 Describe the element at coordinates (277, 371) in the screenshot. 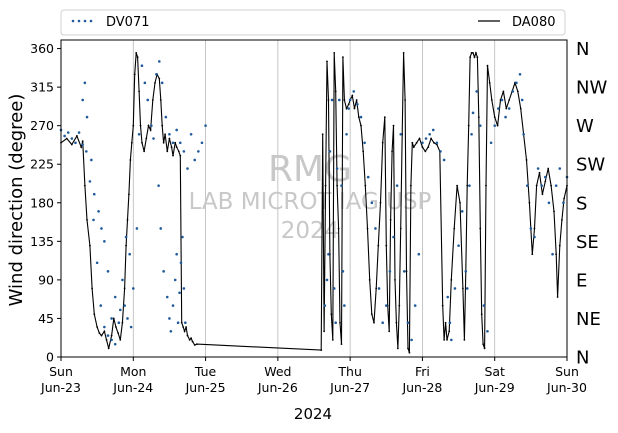

I see `x-tick-day: Wed` at that location.